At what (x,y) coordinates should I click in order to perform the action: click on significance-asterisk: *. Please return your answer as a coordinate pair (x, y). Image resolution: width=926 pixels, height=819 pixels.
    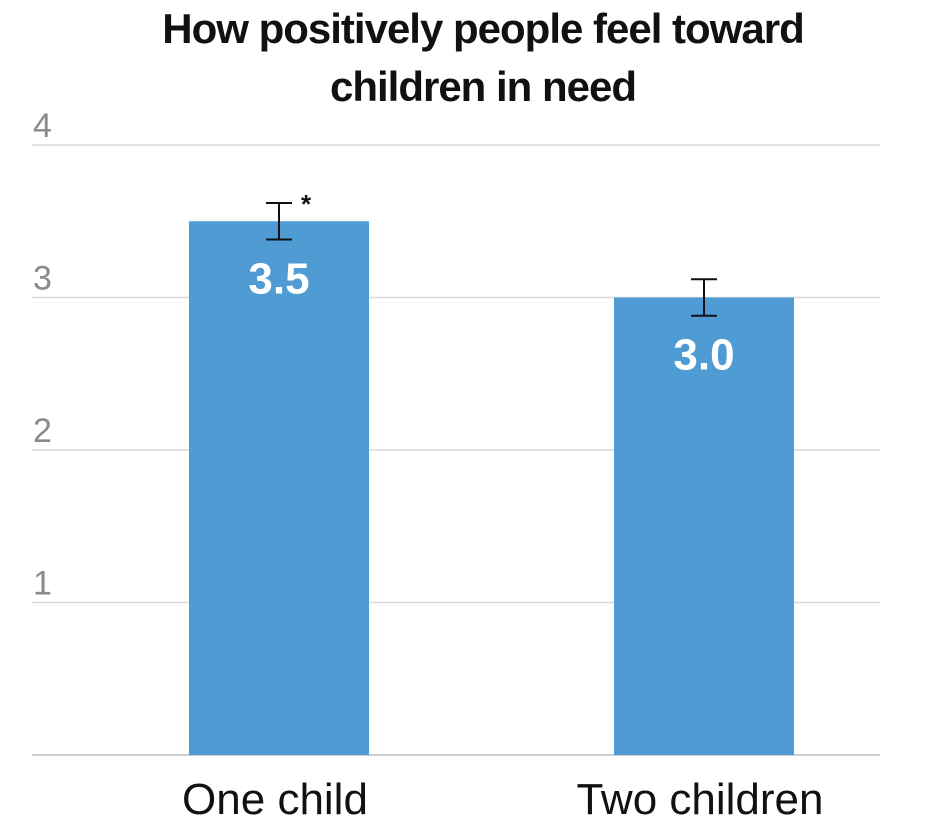
    Looking at the image, I should click on (306, 204).